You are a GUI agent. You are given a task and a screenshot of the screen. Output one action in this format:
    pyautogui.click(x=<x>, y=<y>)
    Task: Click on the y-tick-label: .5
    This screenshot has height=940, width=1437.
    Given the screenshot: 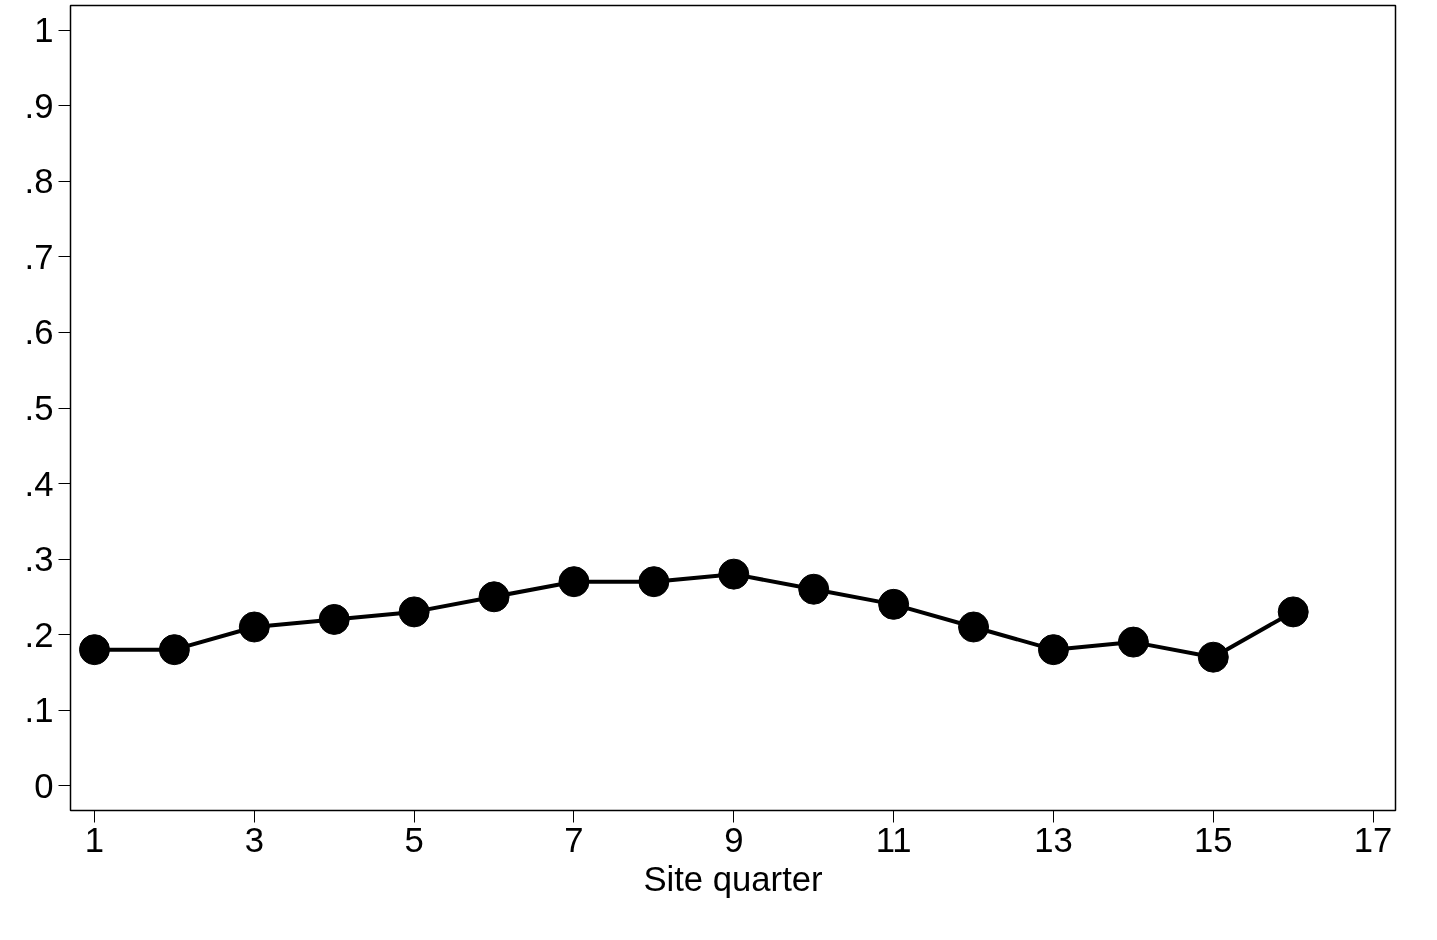 What is the action you would take?
    pyautogui.click(x=39, y=408)
    